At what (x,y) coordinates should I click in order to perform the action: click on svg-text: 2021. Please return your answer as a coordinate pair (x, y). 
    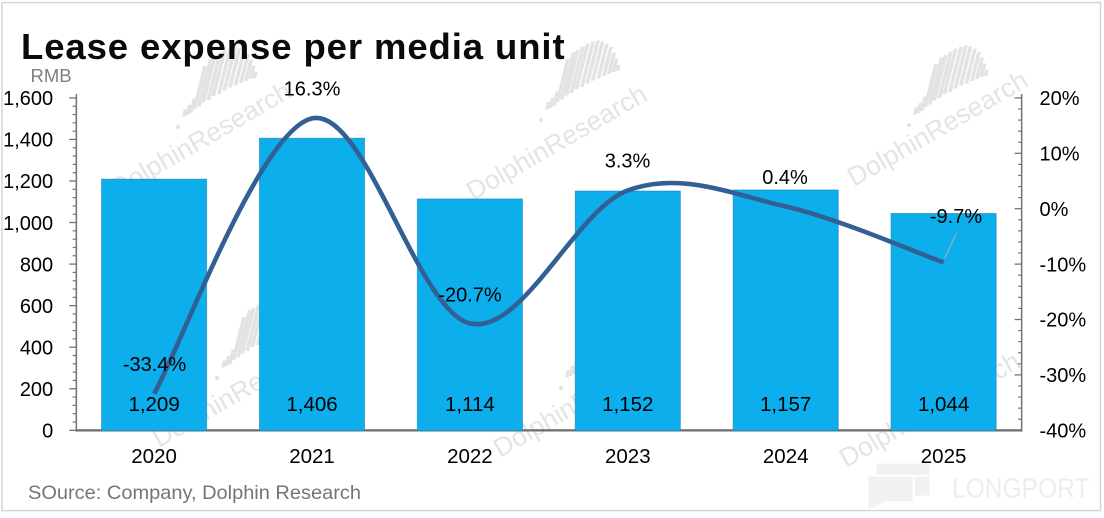
    Looking at the image, I should click on (312, 456).